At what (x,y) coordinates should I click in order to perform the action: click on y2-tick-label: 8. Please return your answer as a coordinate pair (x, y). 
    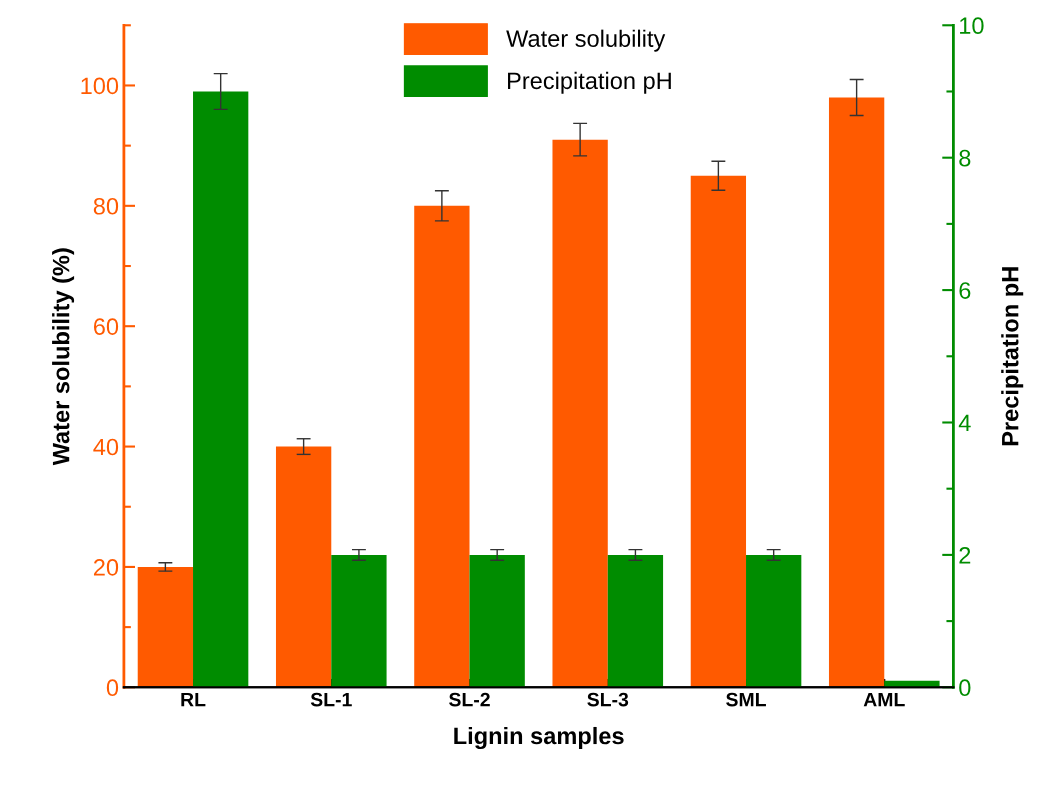
    Looking at the image, I should click on (965, 158).